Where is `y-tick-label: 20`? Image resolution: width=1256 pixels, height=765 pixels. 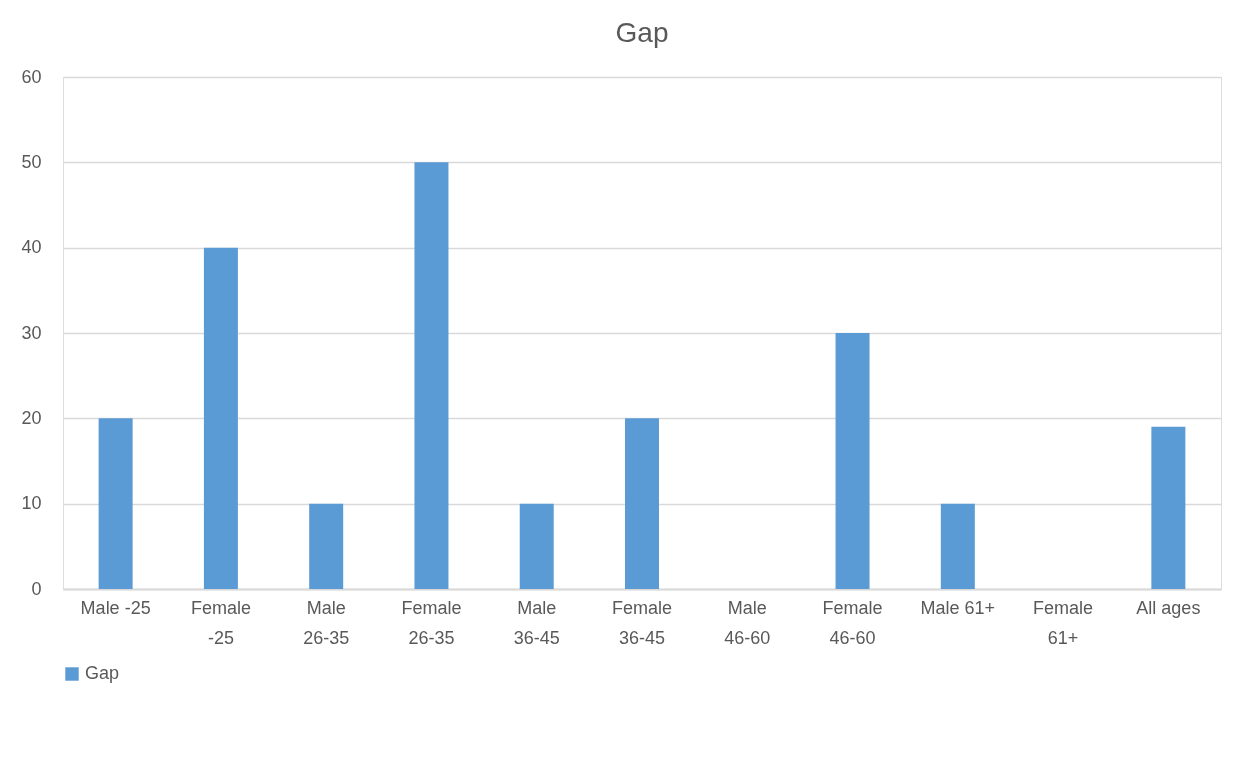 y-tick-label: 20 is located at coordinates (31, 417).